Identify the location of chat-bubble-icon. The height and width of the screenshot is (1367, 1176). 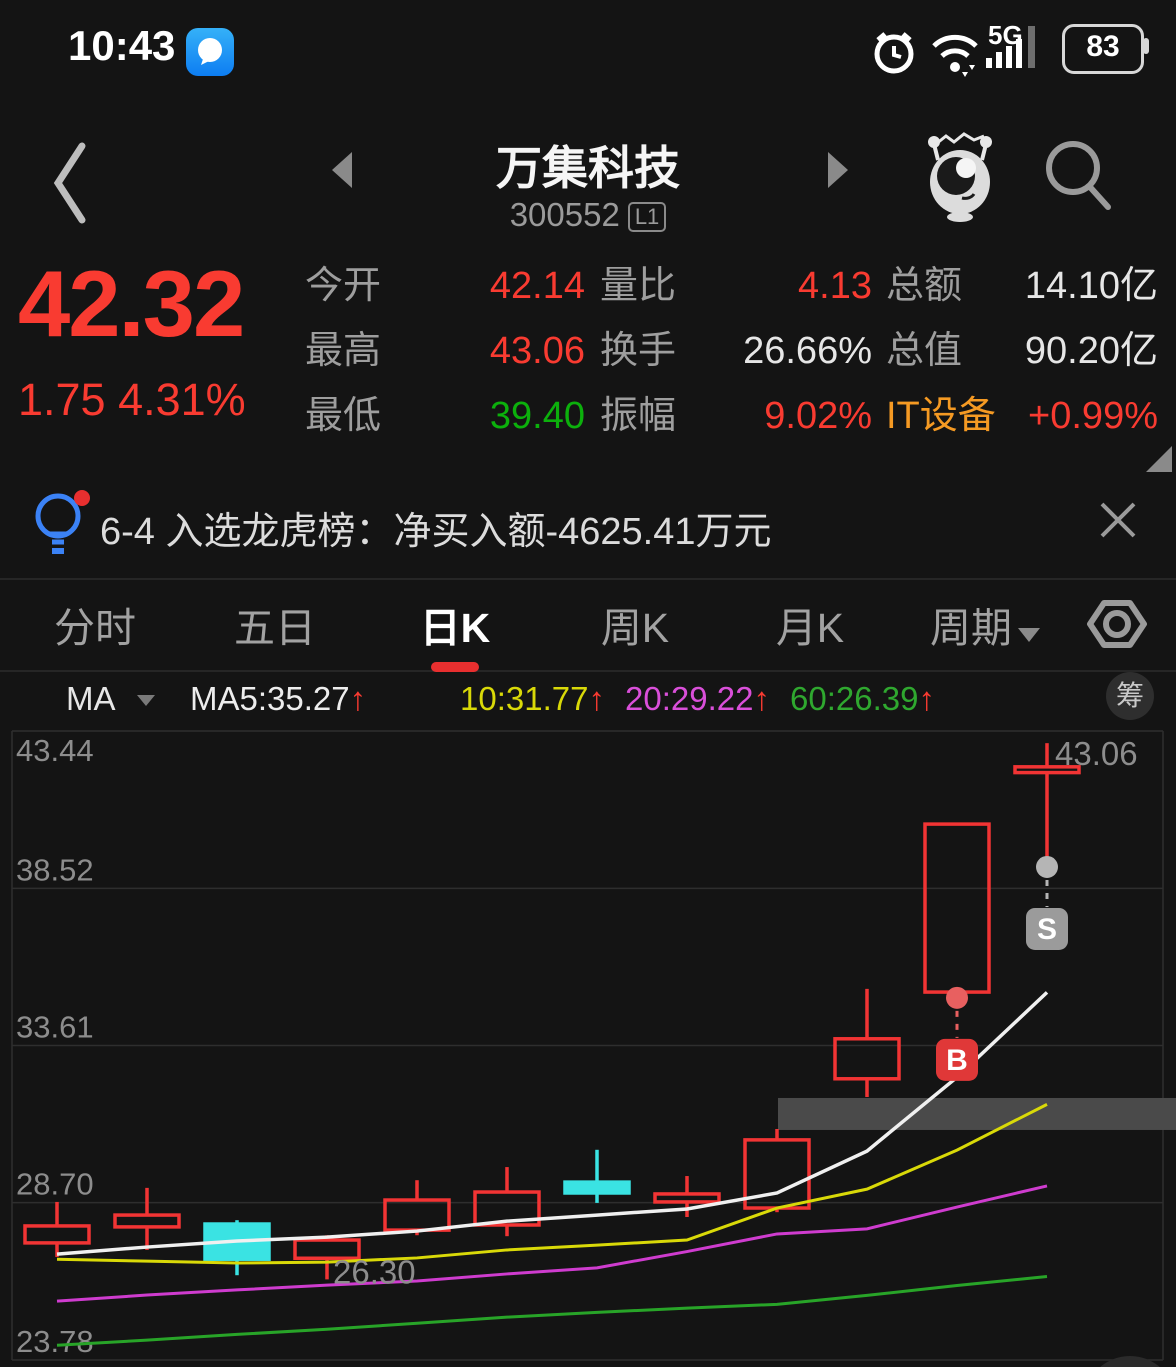
(210, 51).